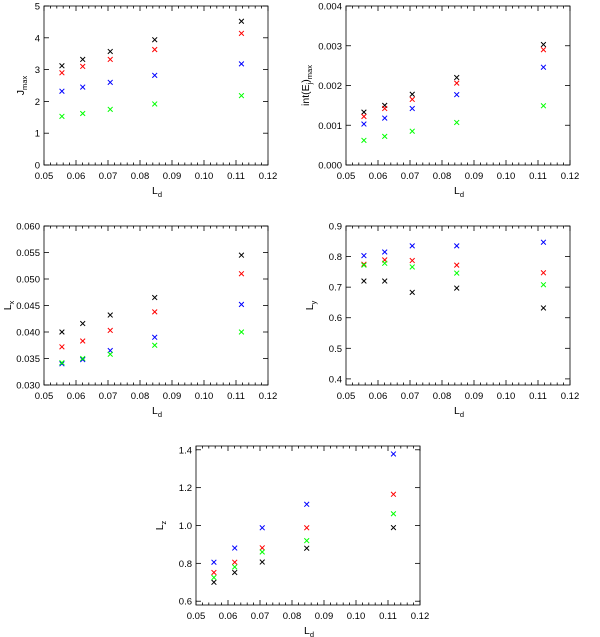  What do you see at coordinates (330, 86) in the screenshot?
I see `y-tick-label: 0.002` at bounding box center [330, 86].